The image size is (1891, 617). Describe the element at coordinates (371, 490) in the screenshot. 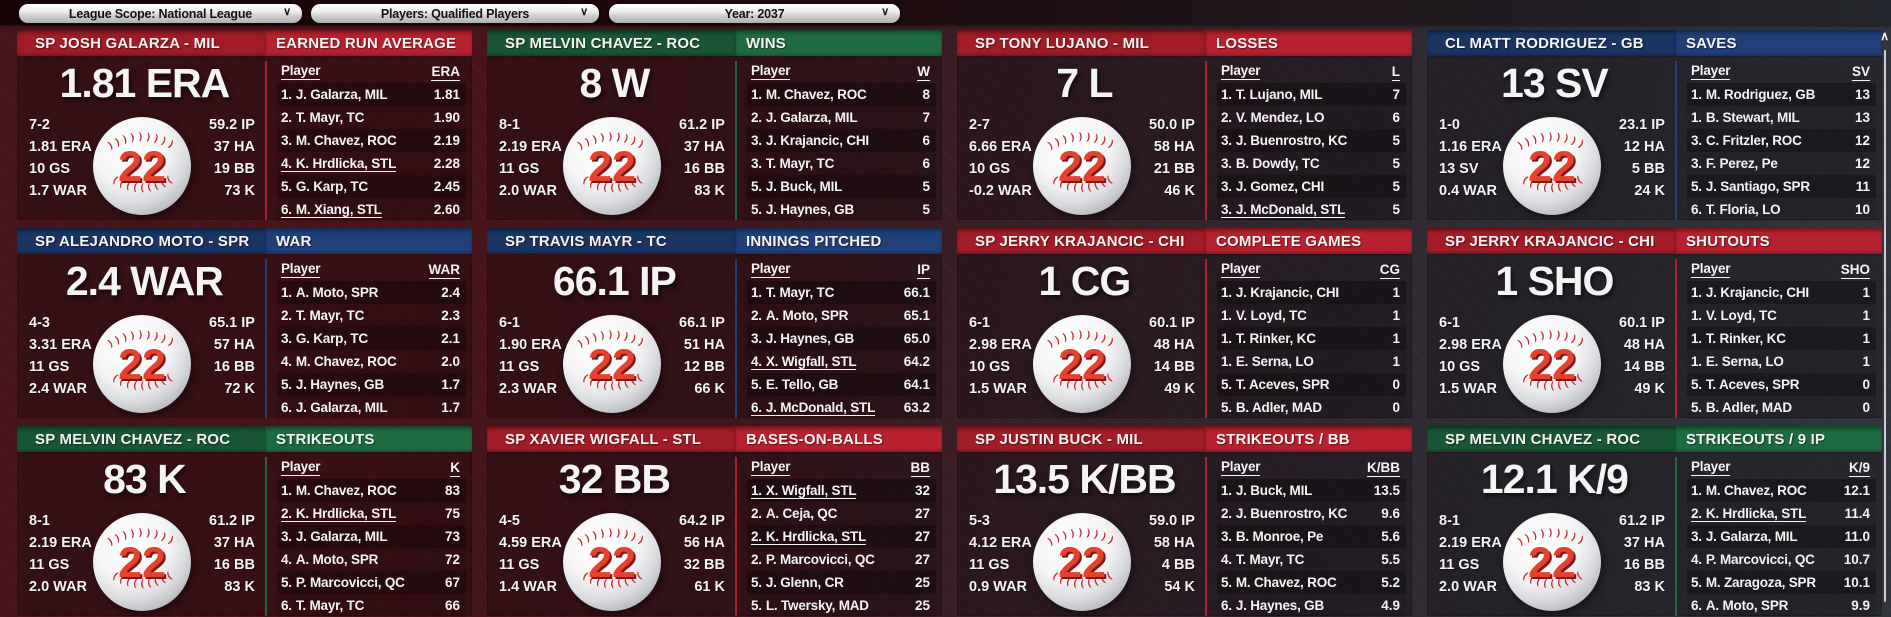

I see `leaderboard-row: 1. M. Chavez, ROC 83` at that location.